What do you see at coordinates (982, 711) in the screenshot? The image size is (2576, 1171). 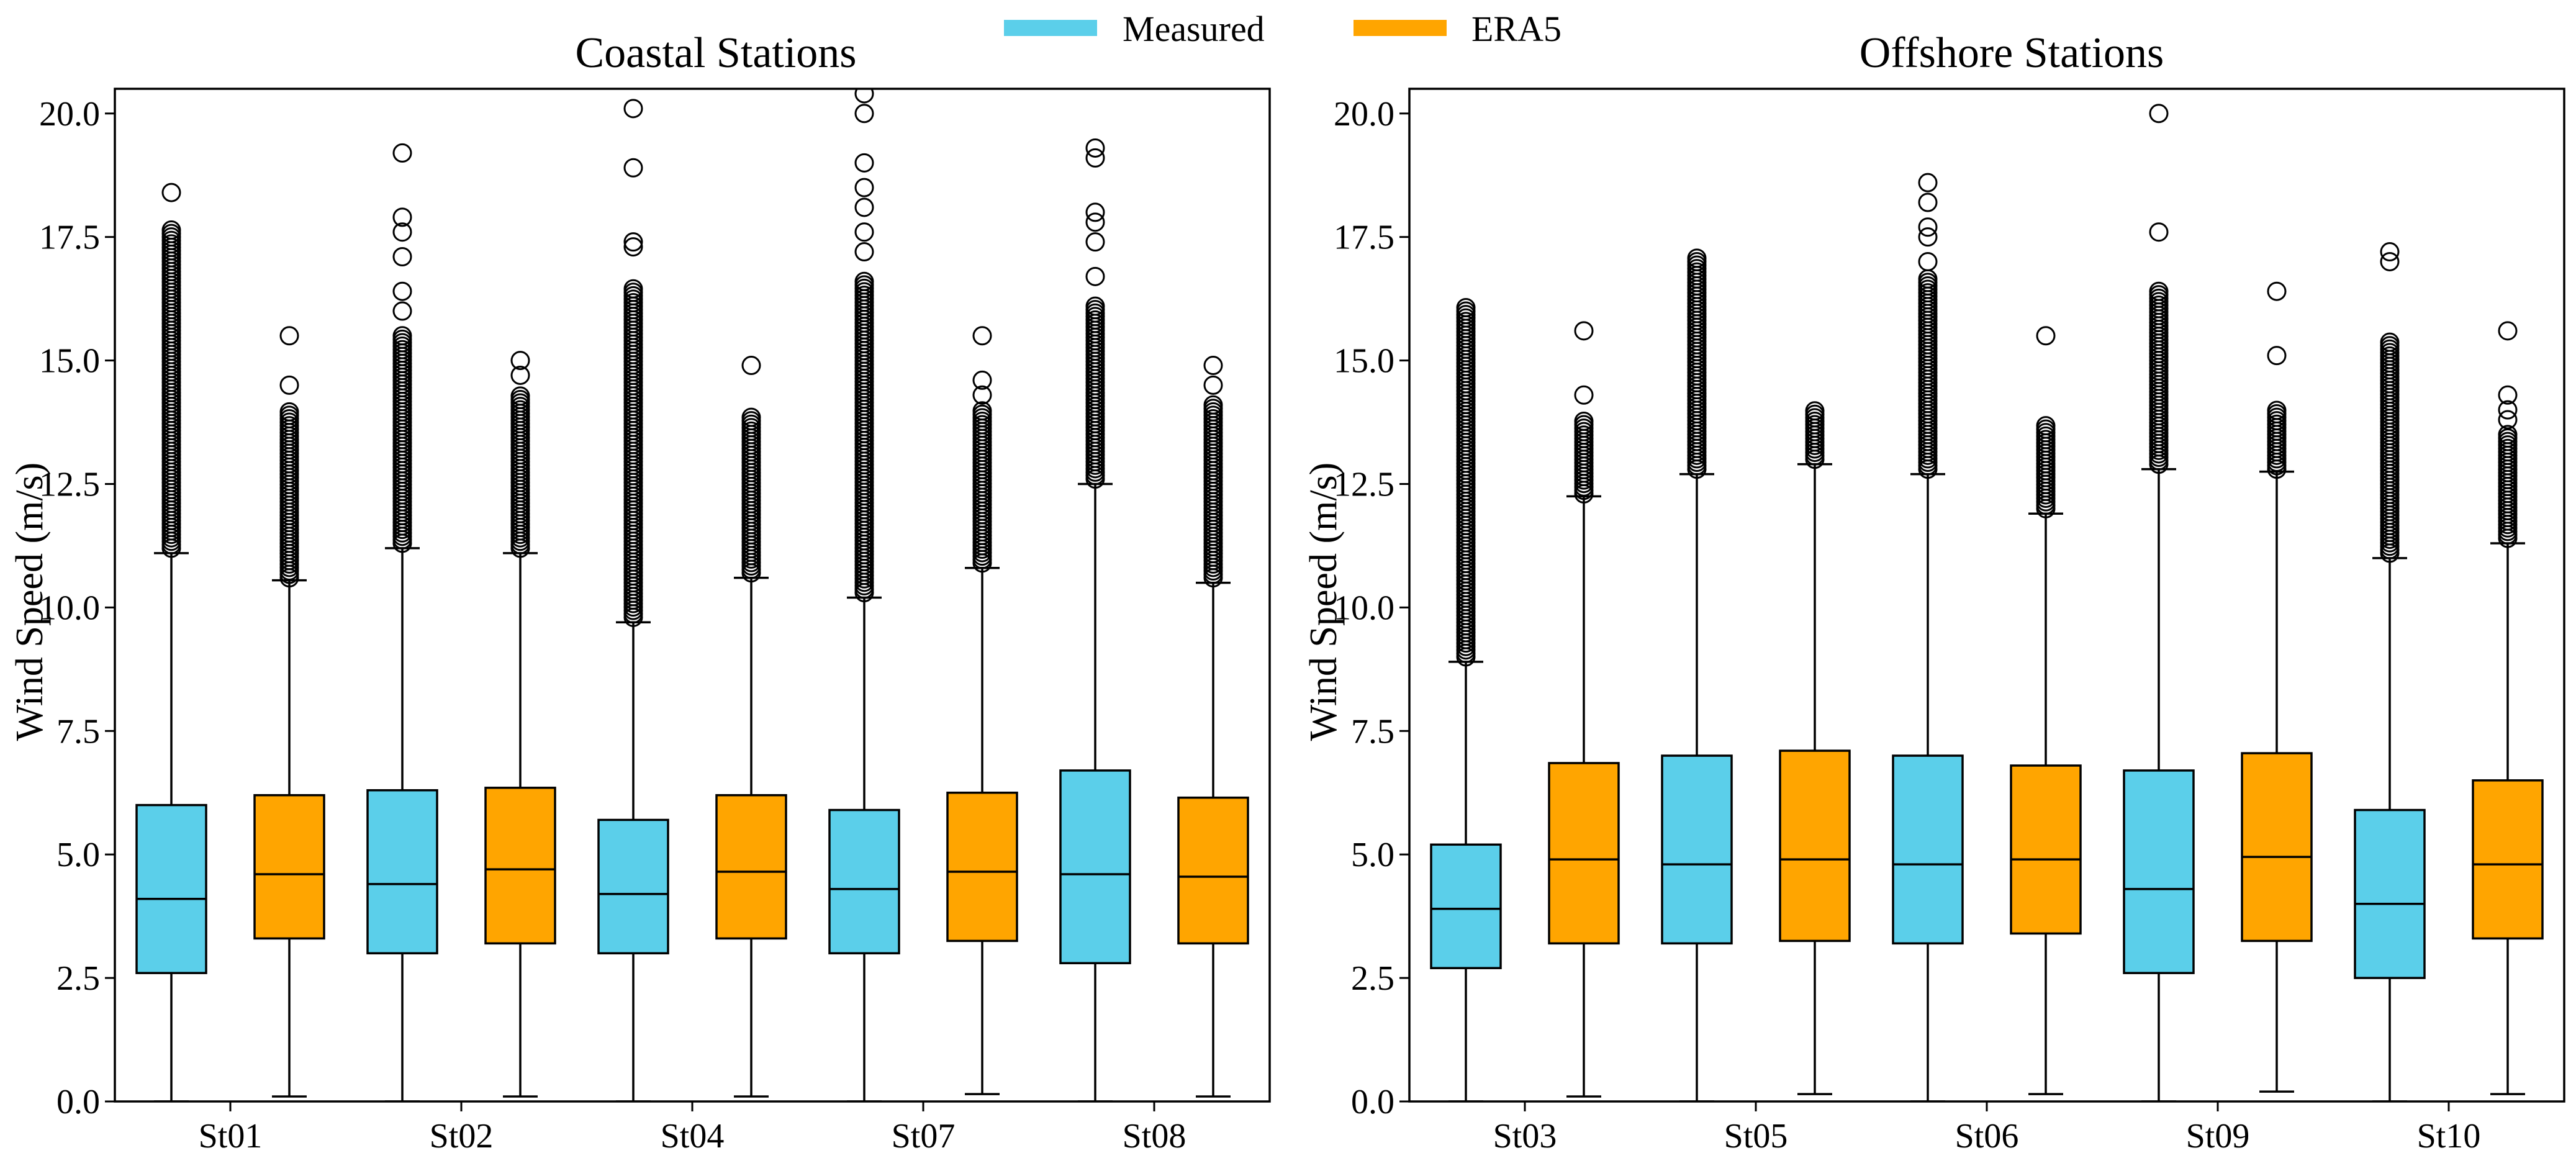 I see `box-era5-st07` at bounding box center [982, 711].